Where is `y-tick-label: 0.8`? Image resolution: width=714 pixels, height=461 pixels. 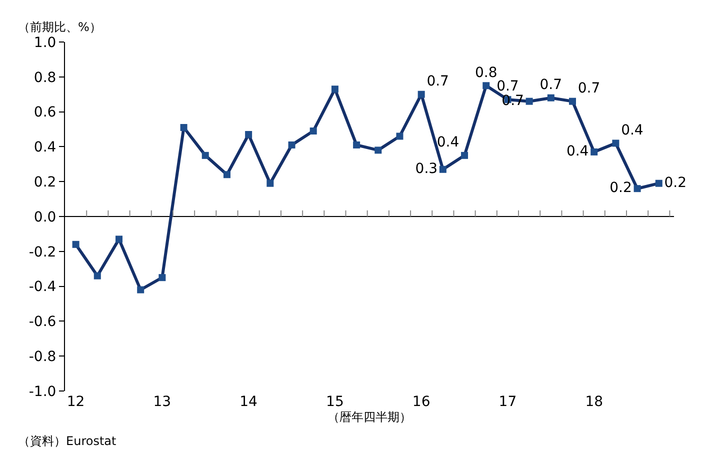
y-tick-label: 0.8 is located at coordinates (45, 78).